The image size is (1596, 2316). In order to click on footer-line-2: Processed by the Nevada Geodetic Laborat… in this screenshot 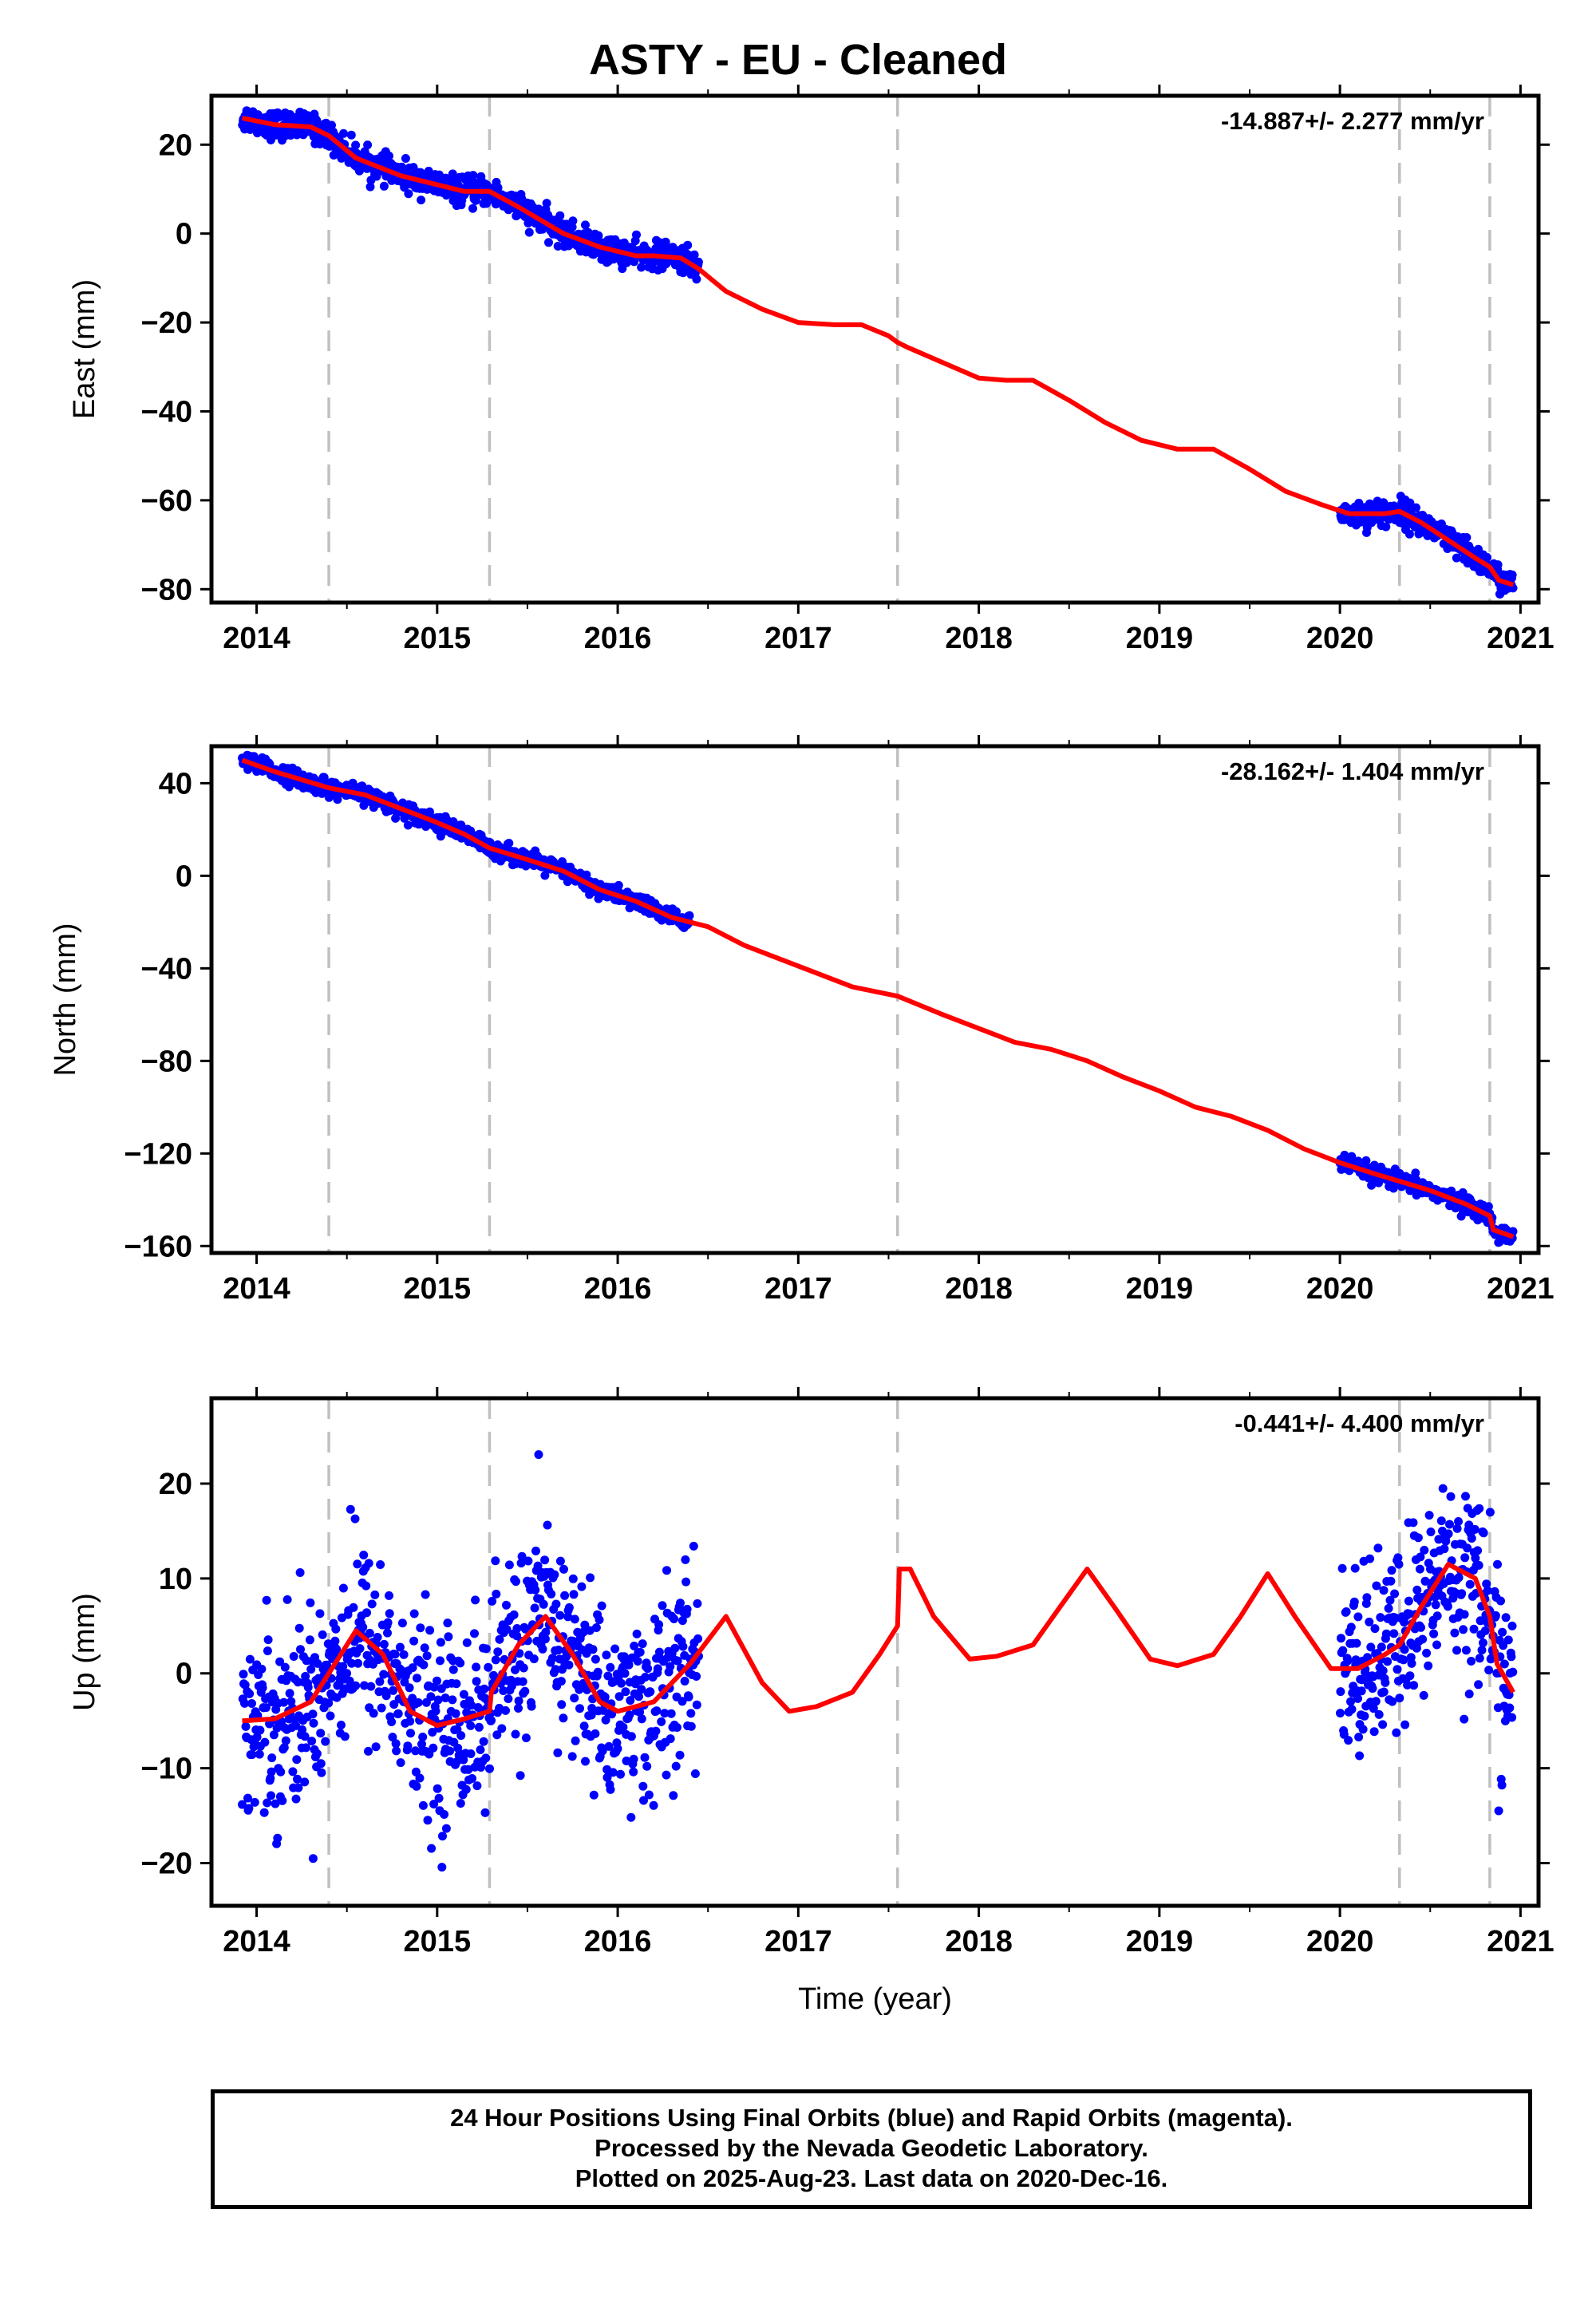, I will do `click(871, 2148)`.